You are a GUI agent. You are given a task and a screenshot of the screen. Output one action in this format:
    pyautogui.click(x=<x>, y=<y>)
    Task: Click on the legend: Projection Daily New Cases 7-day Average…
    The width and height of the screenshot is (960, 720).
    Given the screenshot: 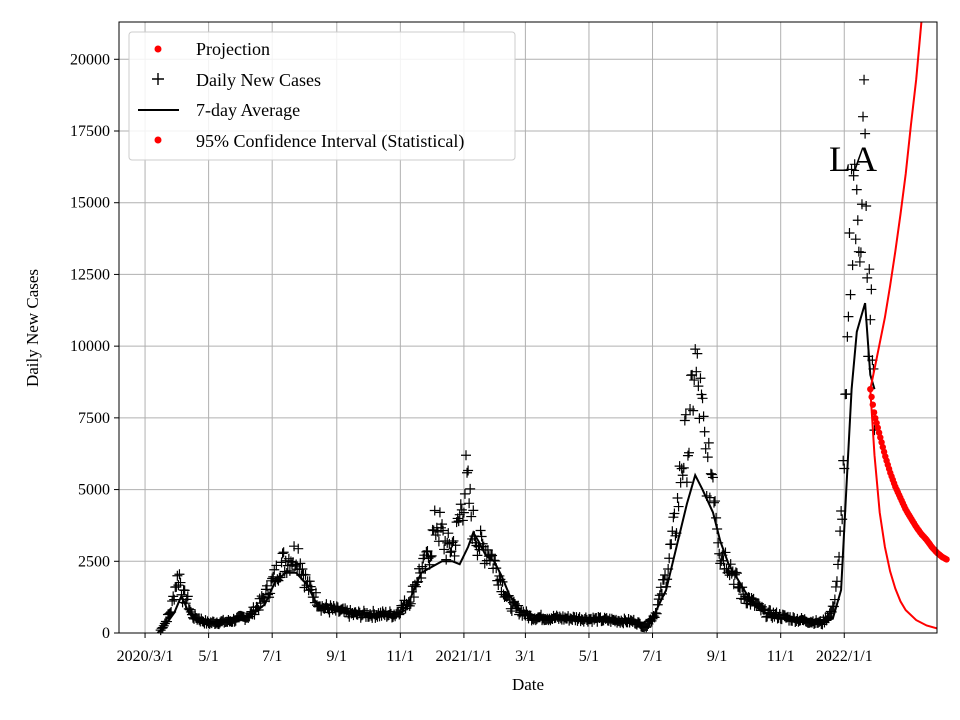 What is the action you would take?
    pyautogui.click(x=322, y=96)
    